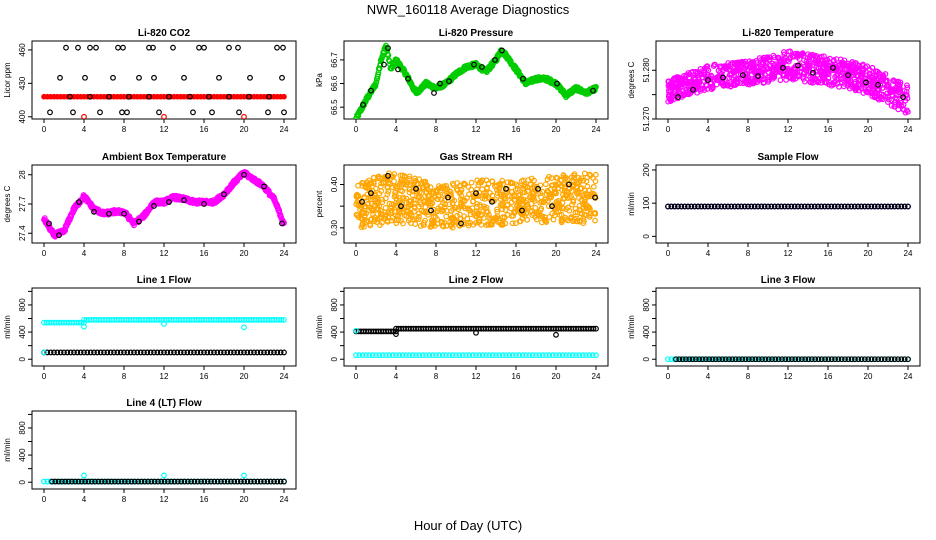 This screenshot has height=540, width=936. What do you see at coordinates (244, 499) in the screenshot?
I see `x-tick-label: 20` at bounding box center [244, 499].